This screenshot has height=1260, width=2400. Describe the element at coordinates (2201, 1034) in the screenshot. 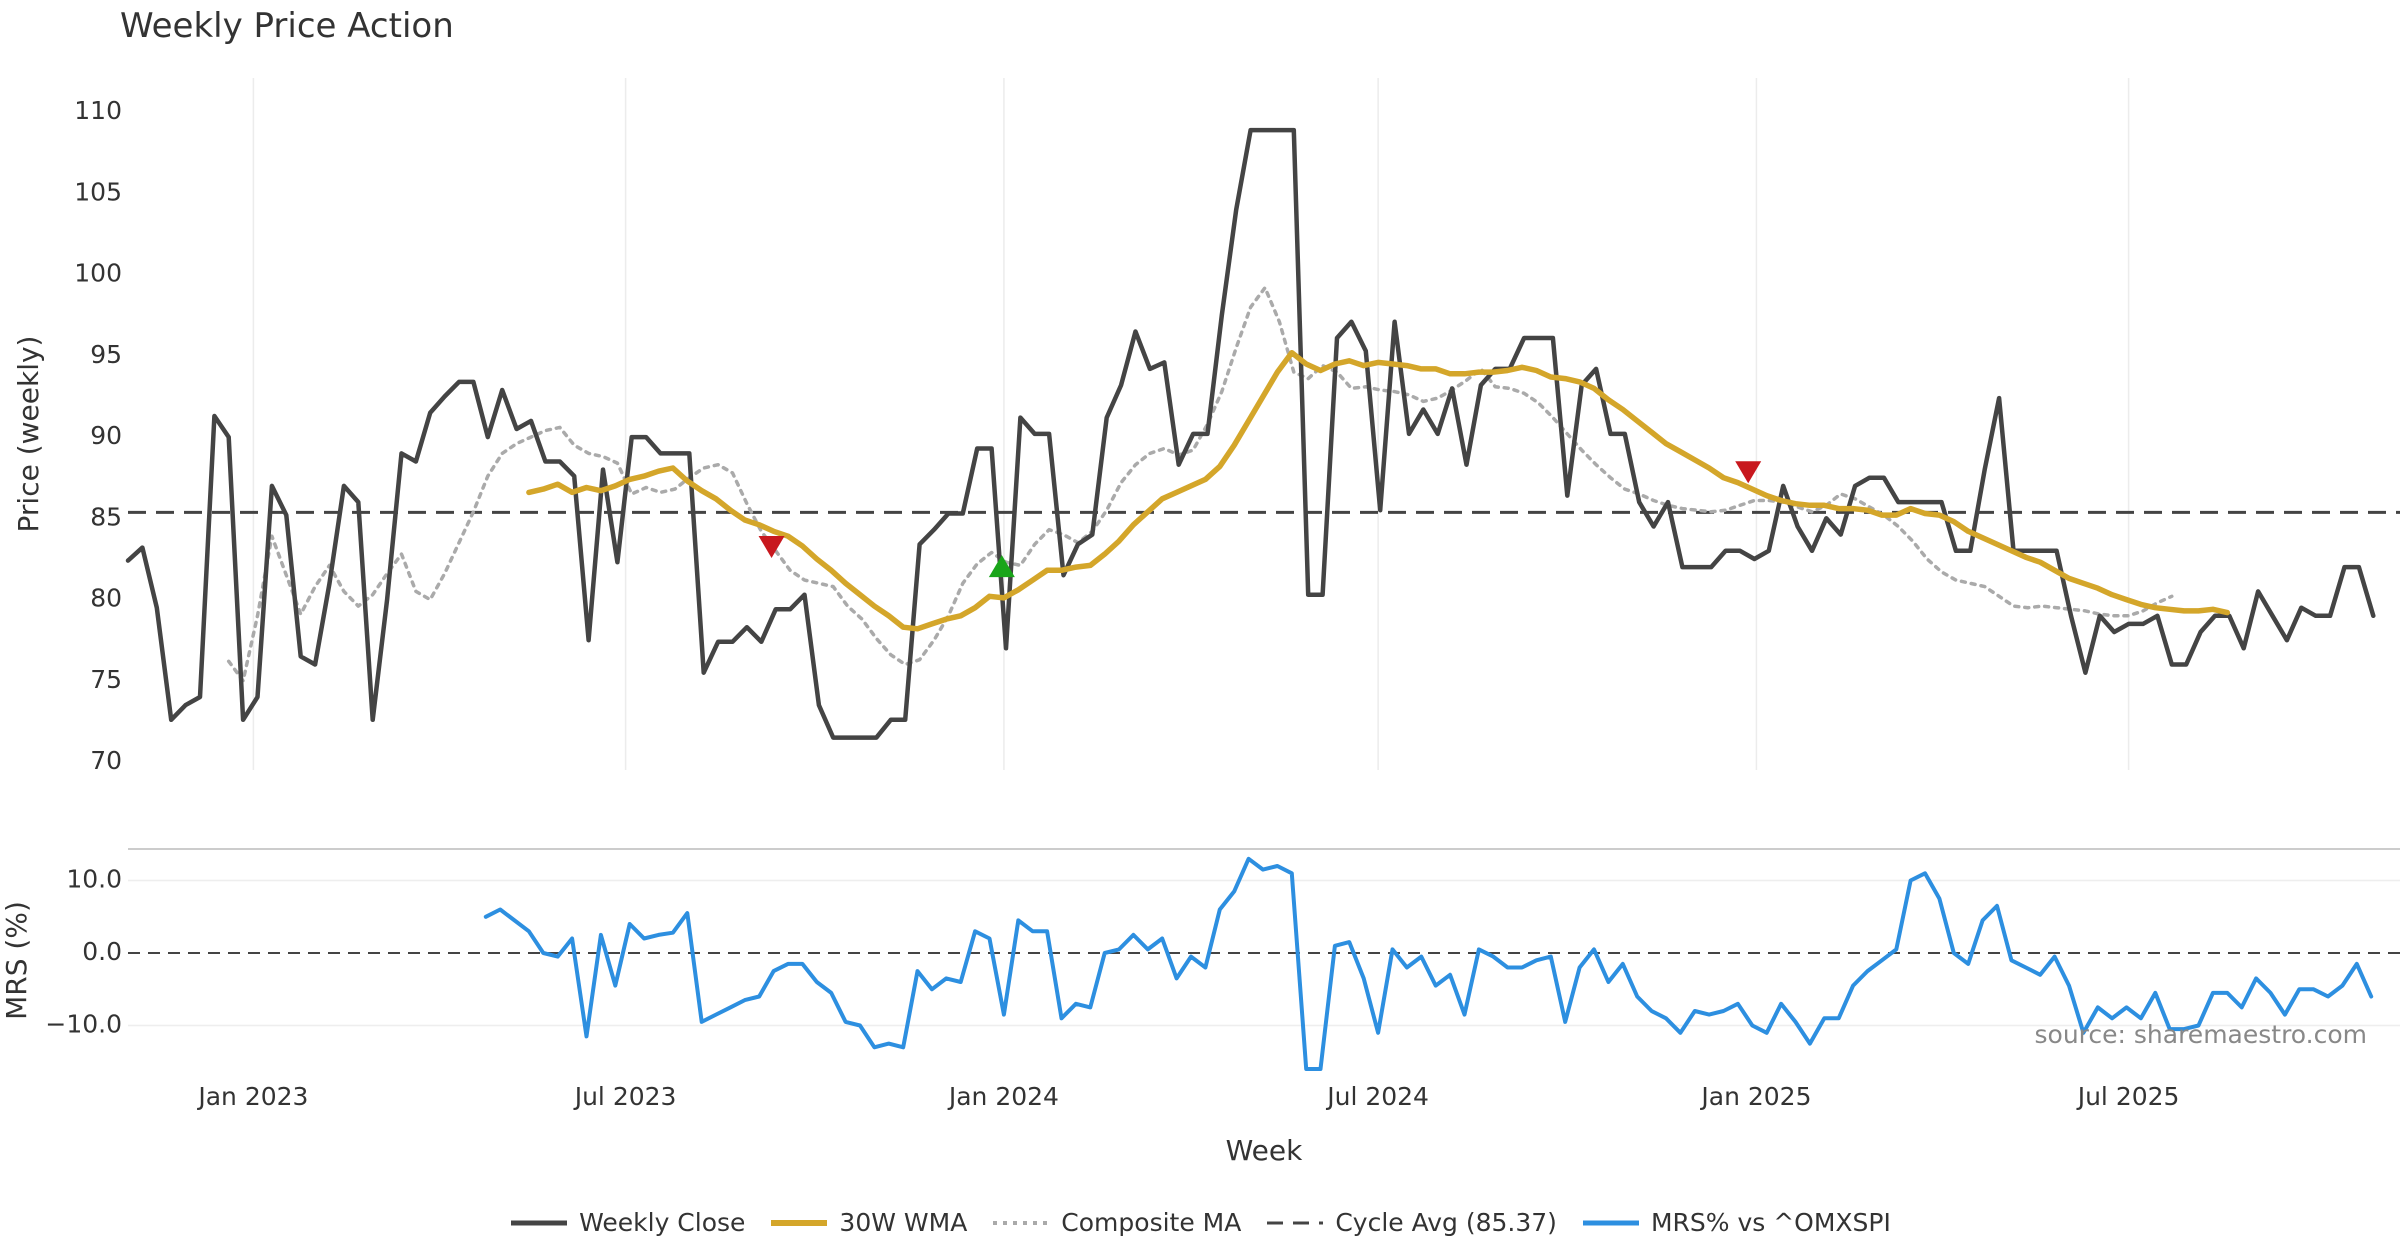

I see `source-watermark: source: sharemaestro.com` at that location.